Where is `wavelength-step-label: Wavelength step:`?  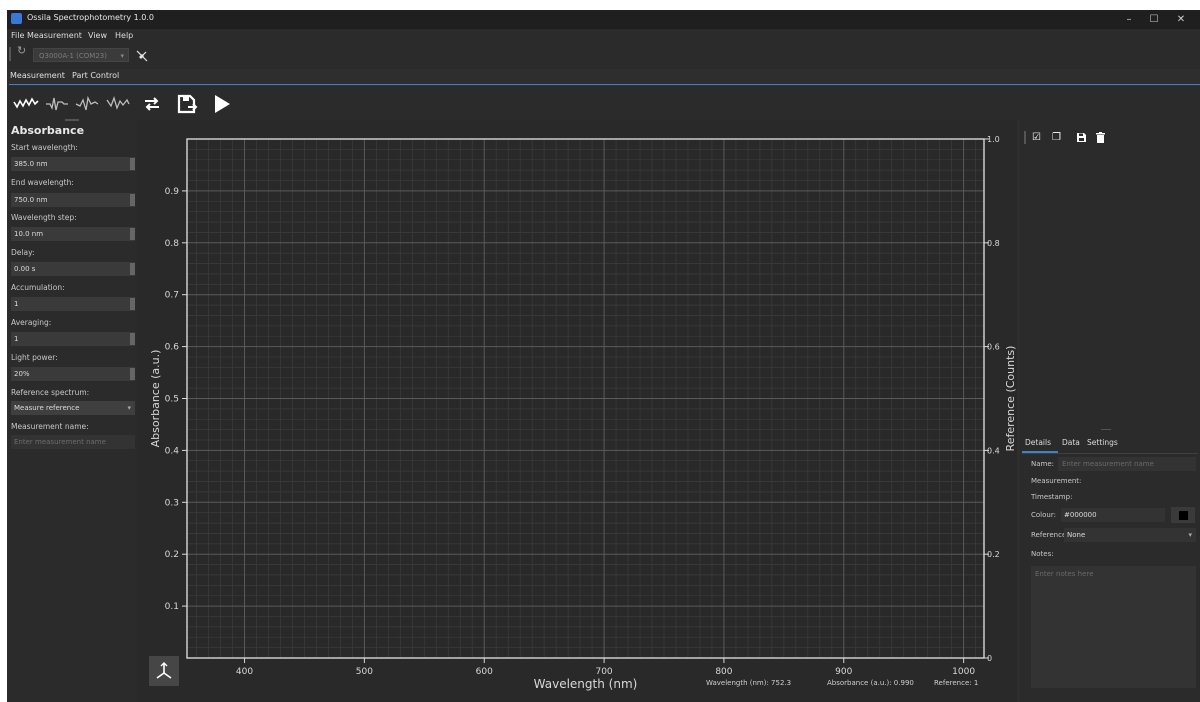
wavelength-step-label: Wavelength step: is located at coordinates (44, 217).